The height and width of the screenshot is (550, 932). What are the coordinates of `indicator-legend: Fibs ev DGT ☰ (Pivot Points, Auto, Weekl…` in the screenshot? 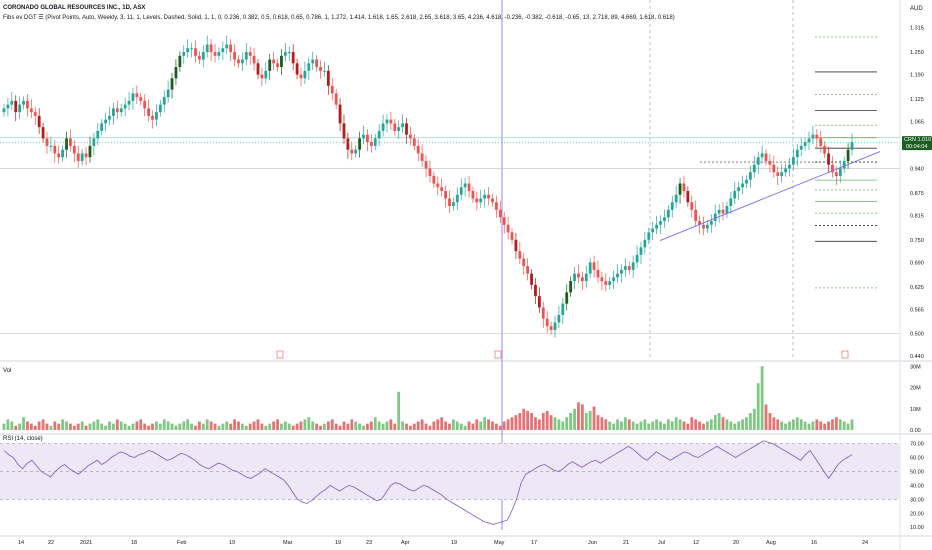 It's located at (339, 18).